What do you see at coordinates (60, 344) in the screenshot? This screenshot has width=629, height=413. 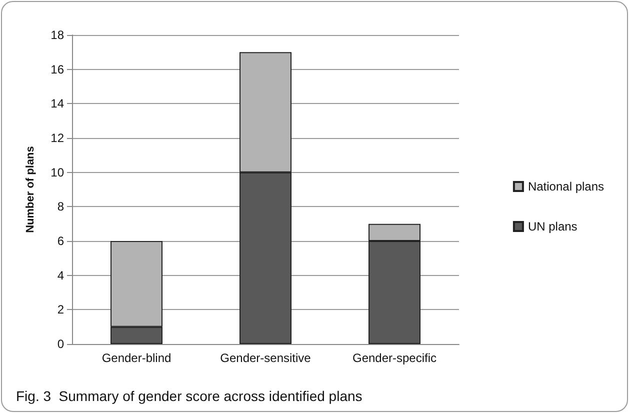 I see `y-tick-label: 0` at bounding box center [60, 344].